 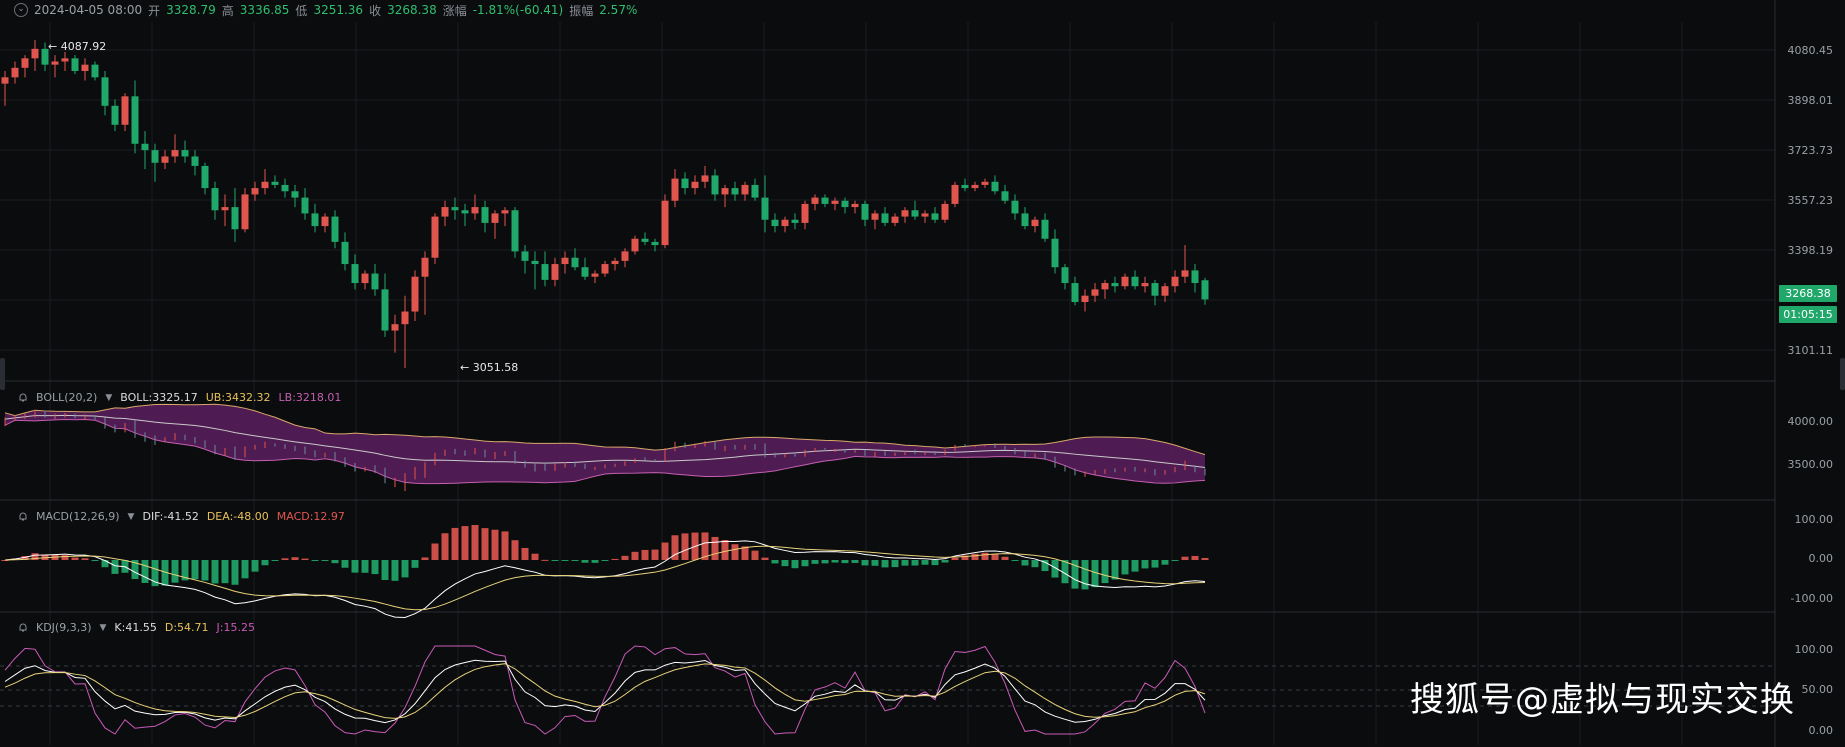 I want to click on boll-ub-value: UB:3432.32, so click(x=238, y=397).